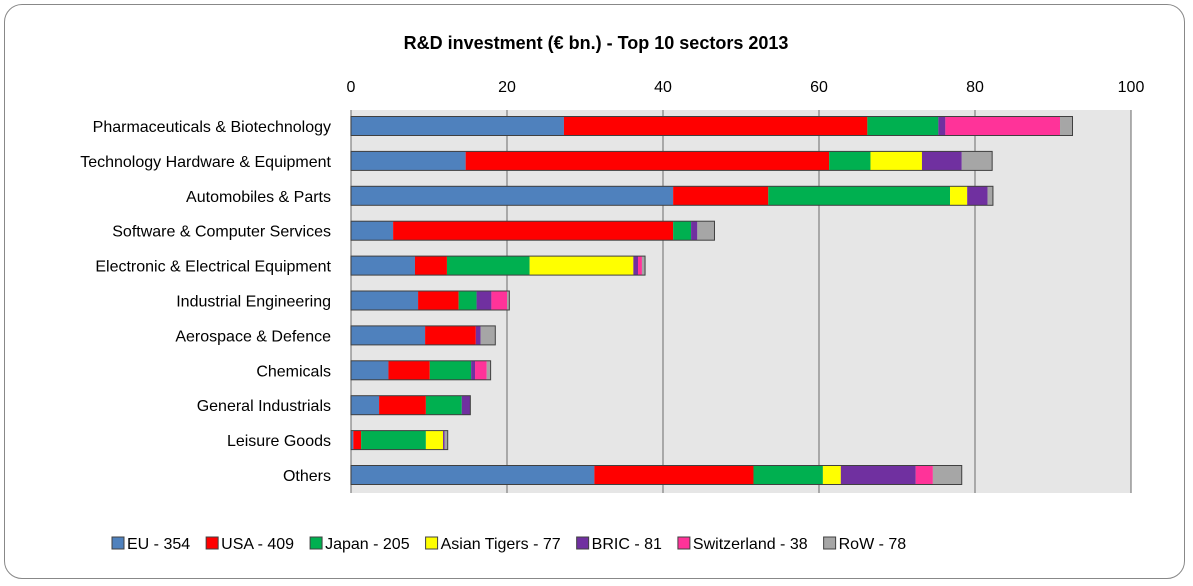  Describe the element at coordinates (221, 232) in the screenshot. I see `category-label: Software & Computer Services` at that location.